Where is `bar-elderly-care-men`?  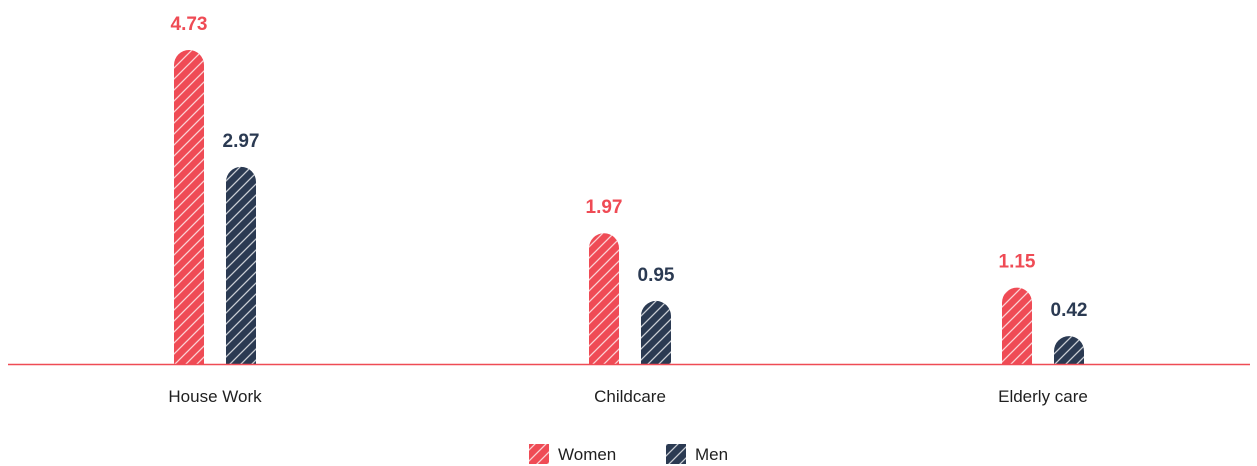
bar-elderly-care-men is located at coordinates (1069, 350).